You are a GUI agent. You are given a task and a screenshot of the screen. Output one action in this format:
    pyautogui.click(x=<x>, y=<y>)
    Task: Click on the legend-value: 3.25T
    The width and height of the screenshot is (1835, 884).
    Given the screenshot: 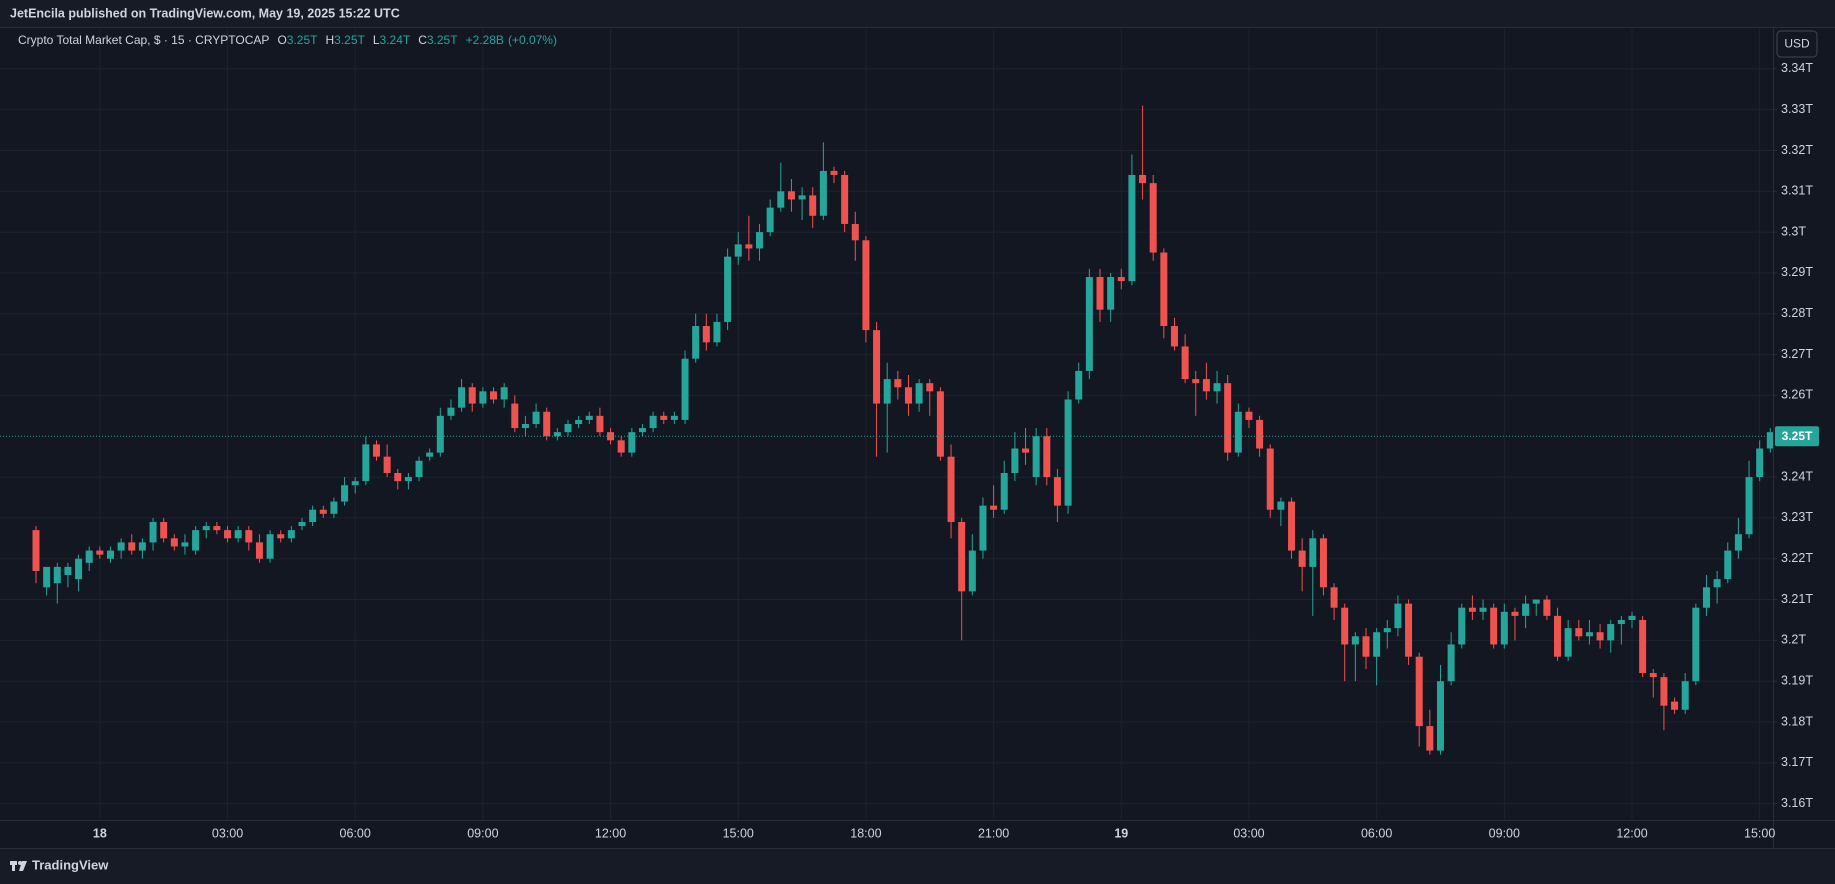 What is the action you would take?
    pyautogui.click(x=442, y=40)
    